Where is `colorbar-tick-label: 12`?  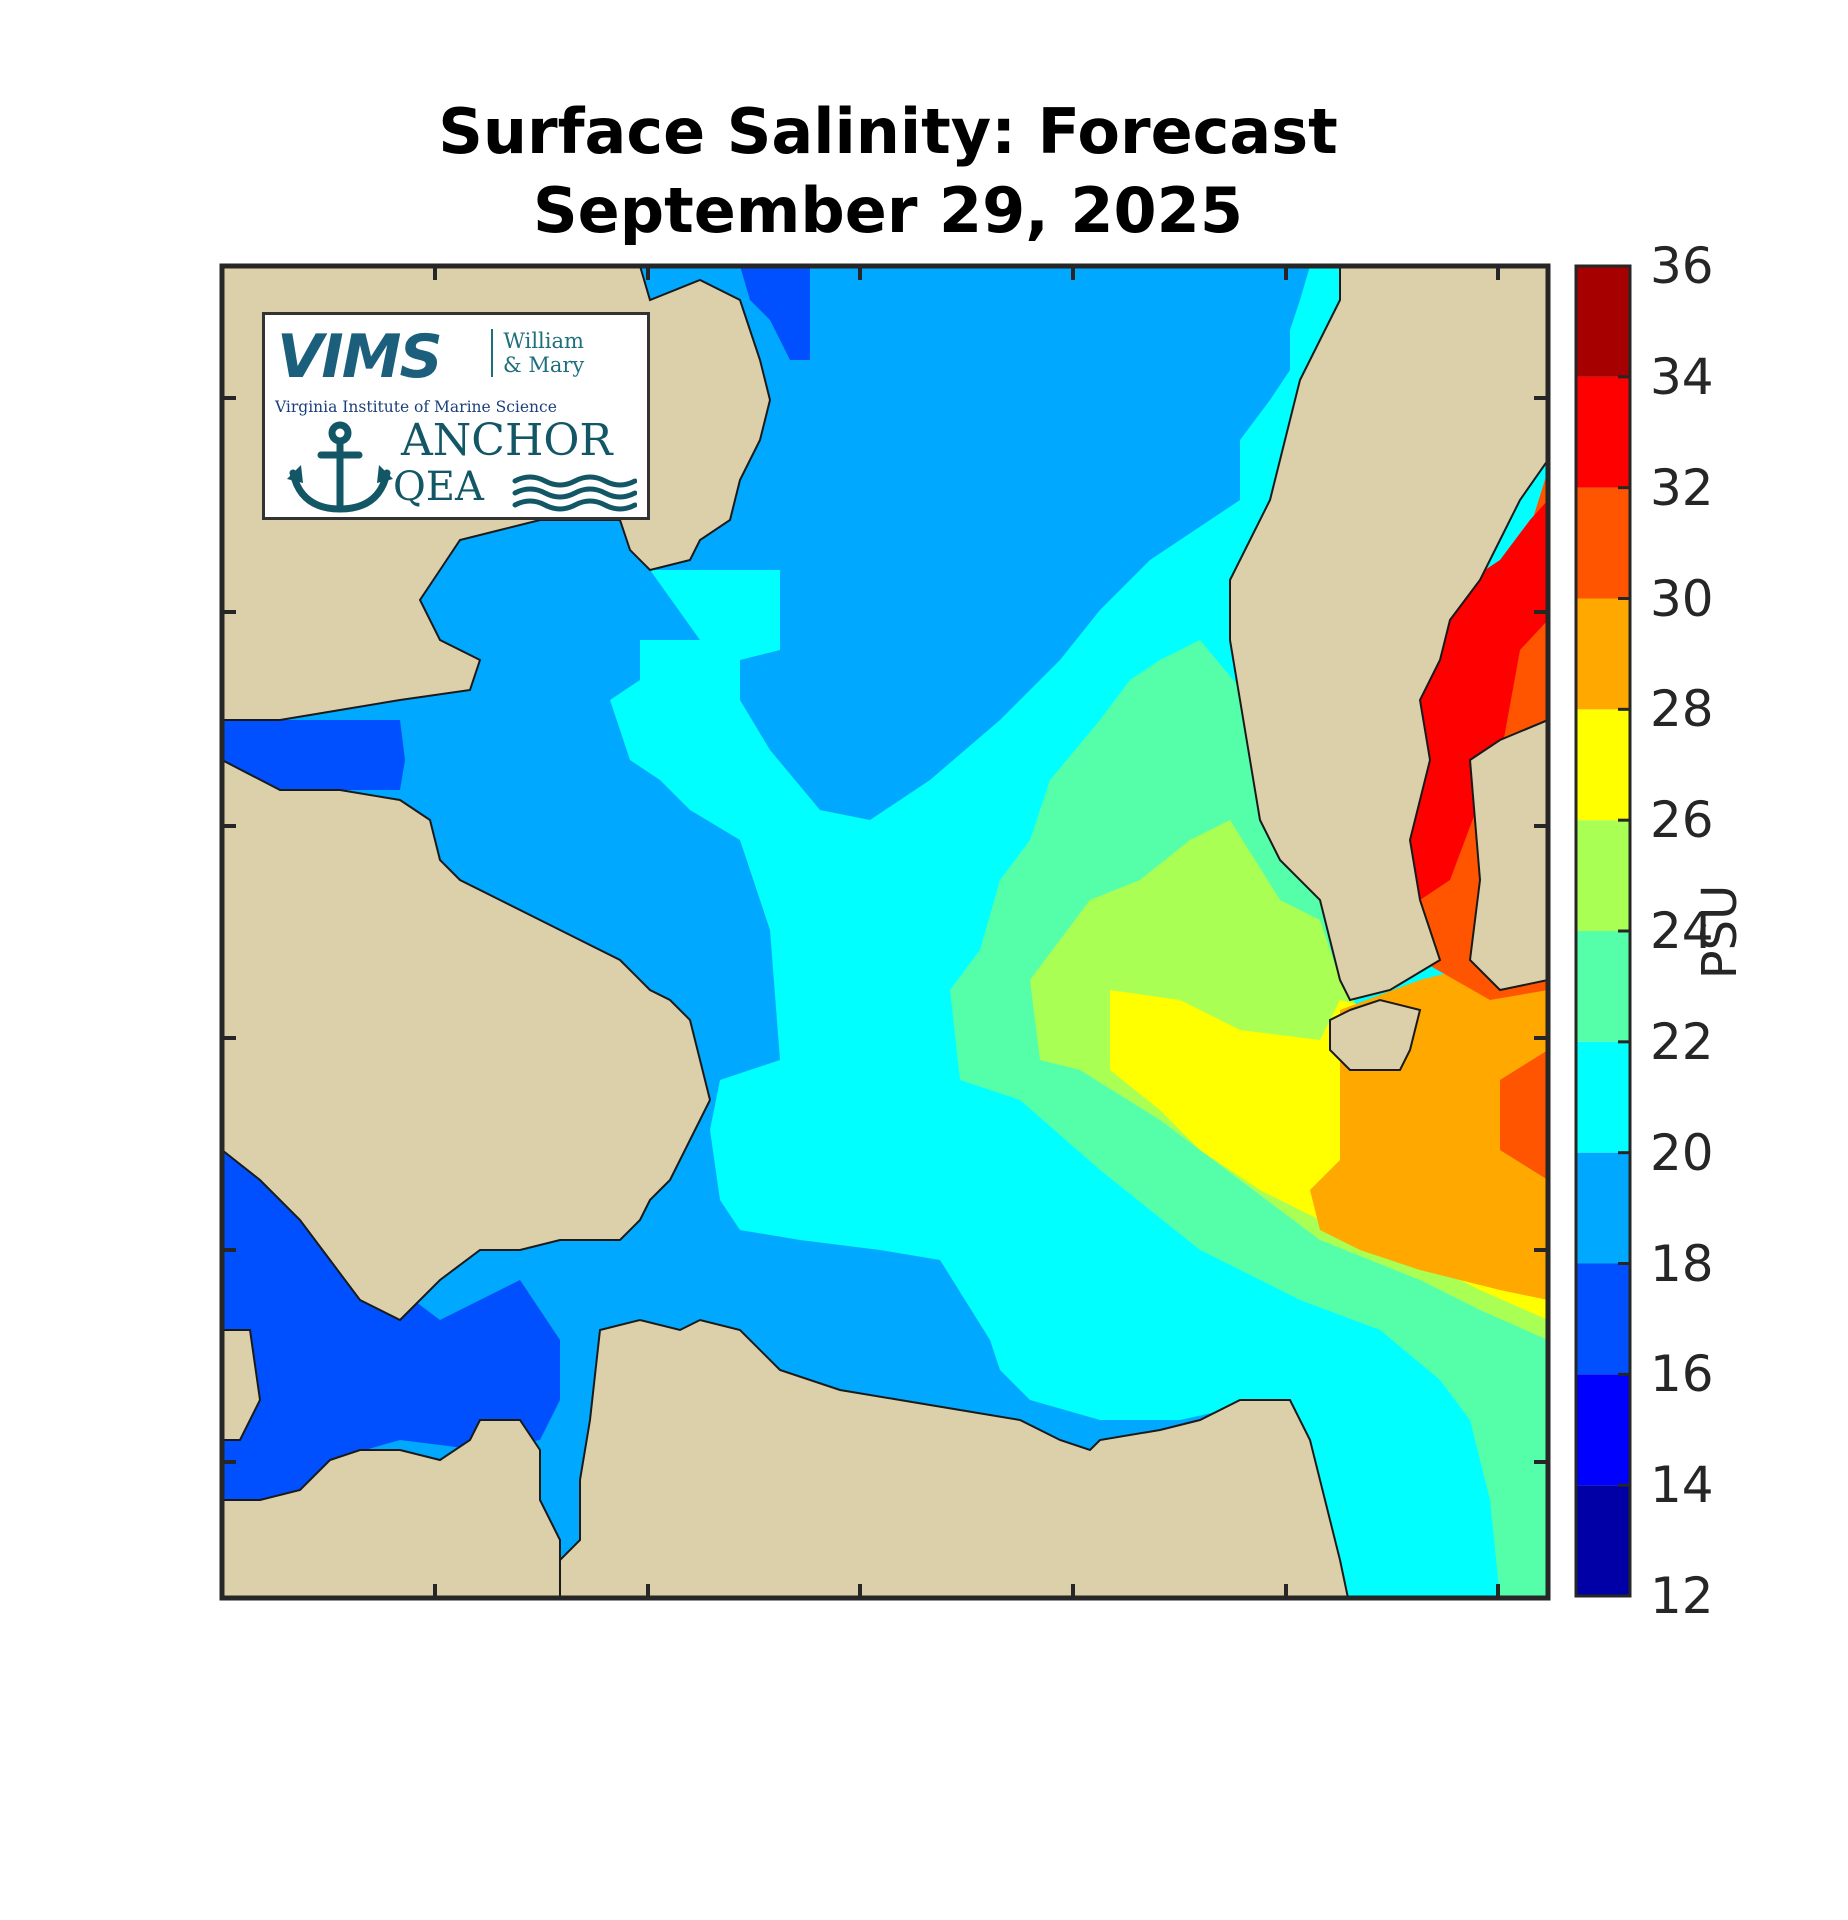
colorbar-tick-label: 12 is located at coordinates (1682, 1596).